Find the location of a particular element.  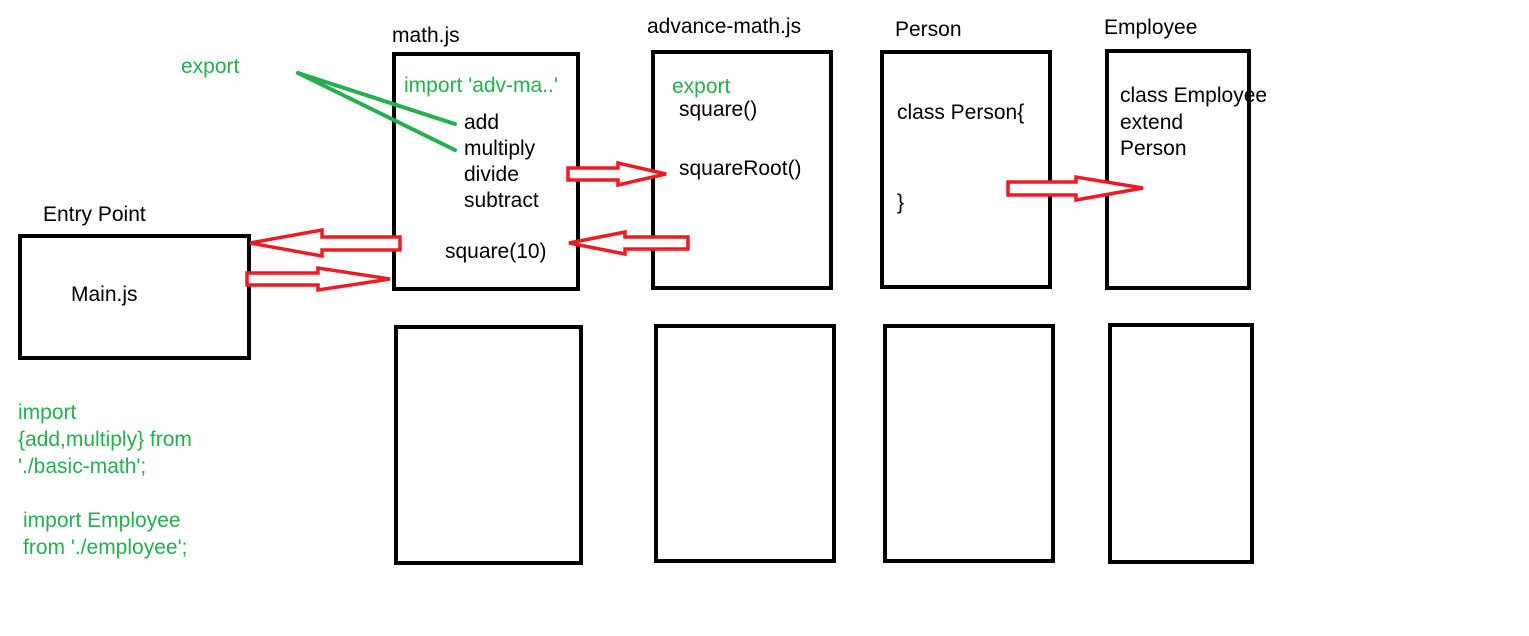

math-import-line: import 'adv-ma..' is located at coordinates (481, 85).